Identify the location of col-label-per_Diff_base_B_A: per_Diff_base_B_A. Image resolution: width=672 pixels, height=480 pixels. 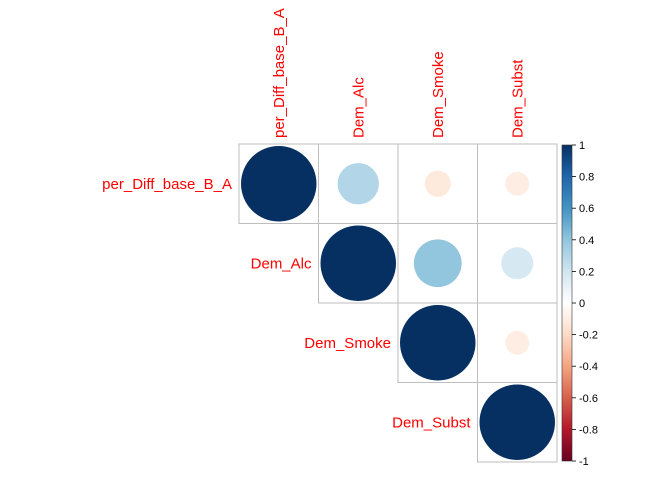
(279, 73).